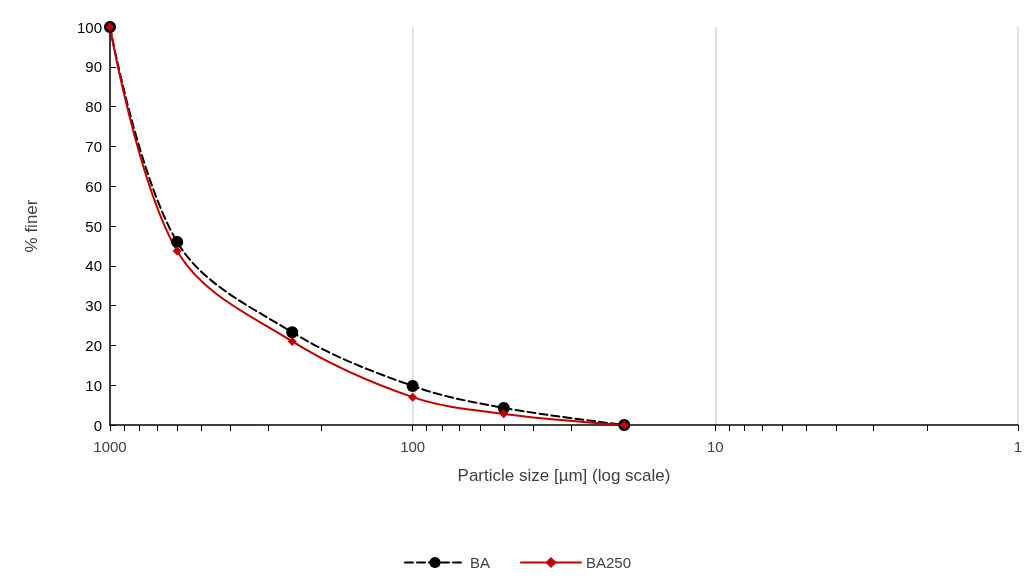  Describe the element at coordinates (93, 266) in the screenshot. I see `y-tick-label: 40` at that location.